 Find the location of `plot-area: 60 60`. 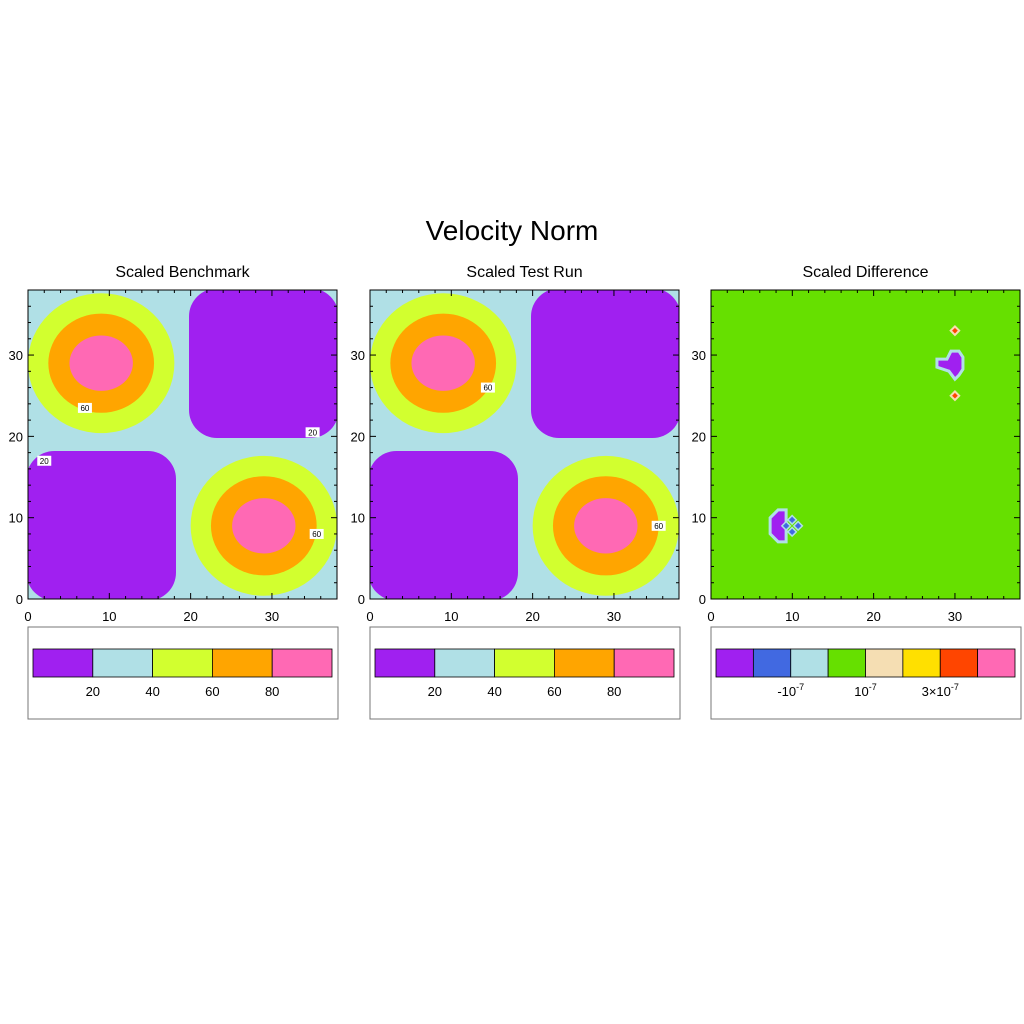

plot-area: 60 60 is located at coordinates (524, 444).